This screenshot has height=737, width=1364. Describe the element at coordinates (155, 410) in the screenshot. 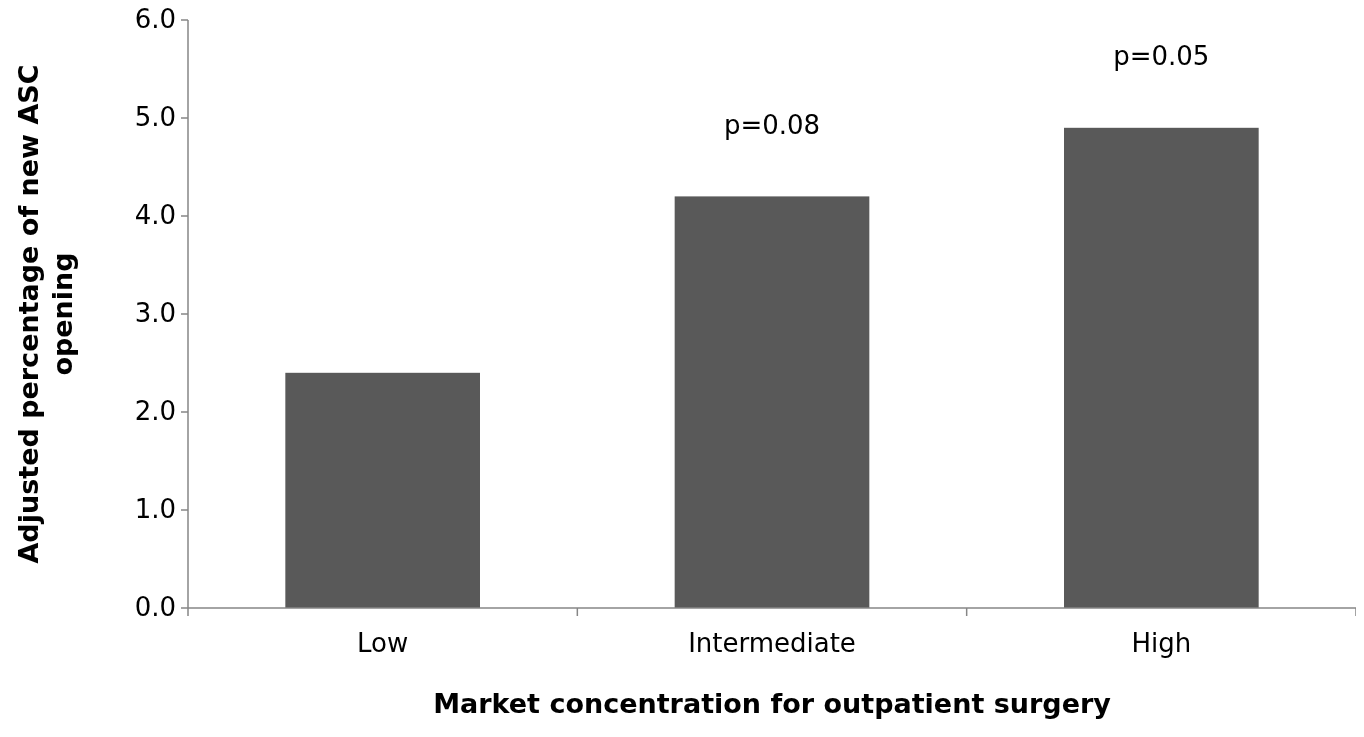

I see `y-tick-label: 2.0` at that location.